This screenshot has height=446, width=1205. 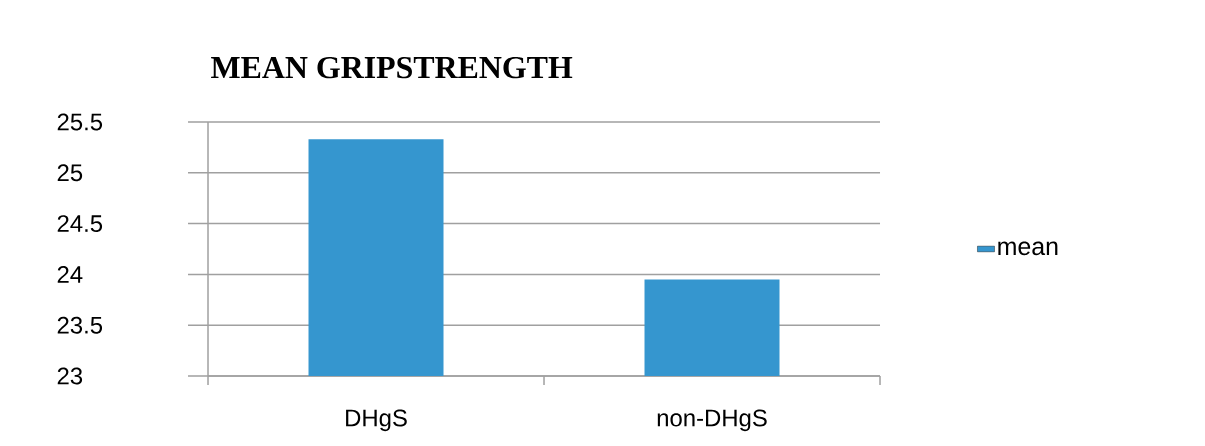 What do you see at coordinates (80, 122) in the screenshot?
I see `y-tick-label: 25.5` at bounding box center [80, 122].